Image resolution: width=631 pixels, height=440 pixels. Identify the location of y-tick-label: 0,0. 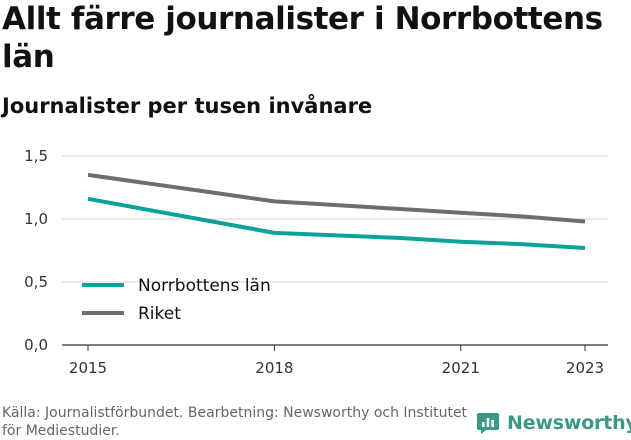
(36, 345).